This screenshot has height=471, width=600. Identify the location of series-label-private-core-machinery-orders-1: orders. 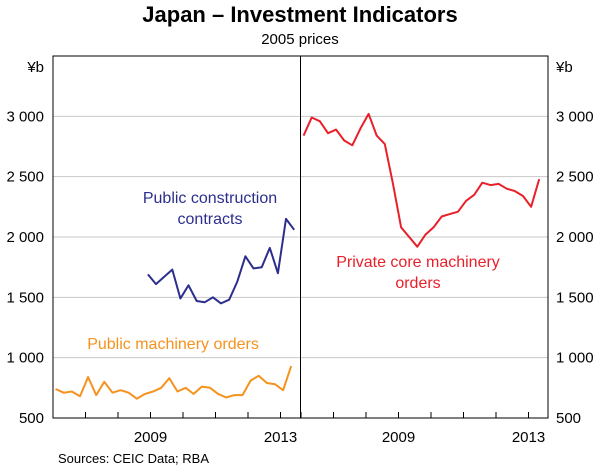
(417, 283).